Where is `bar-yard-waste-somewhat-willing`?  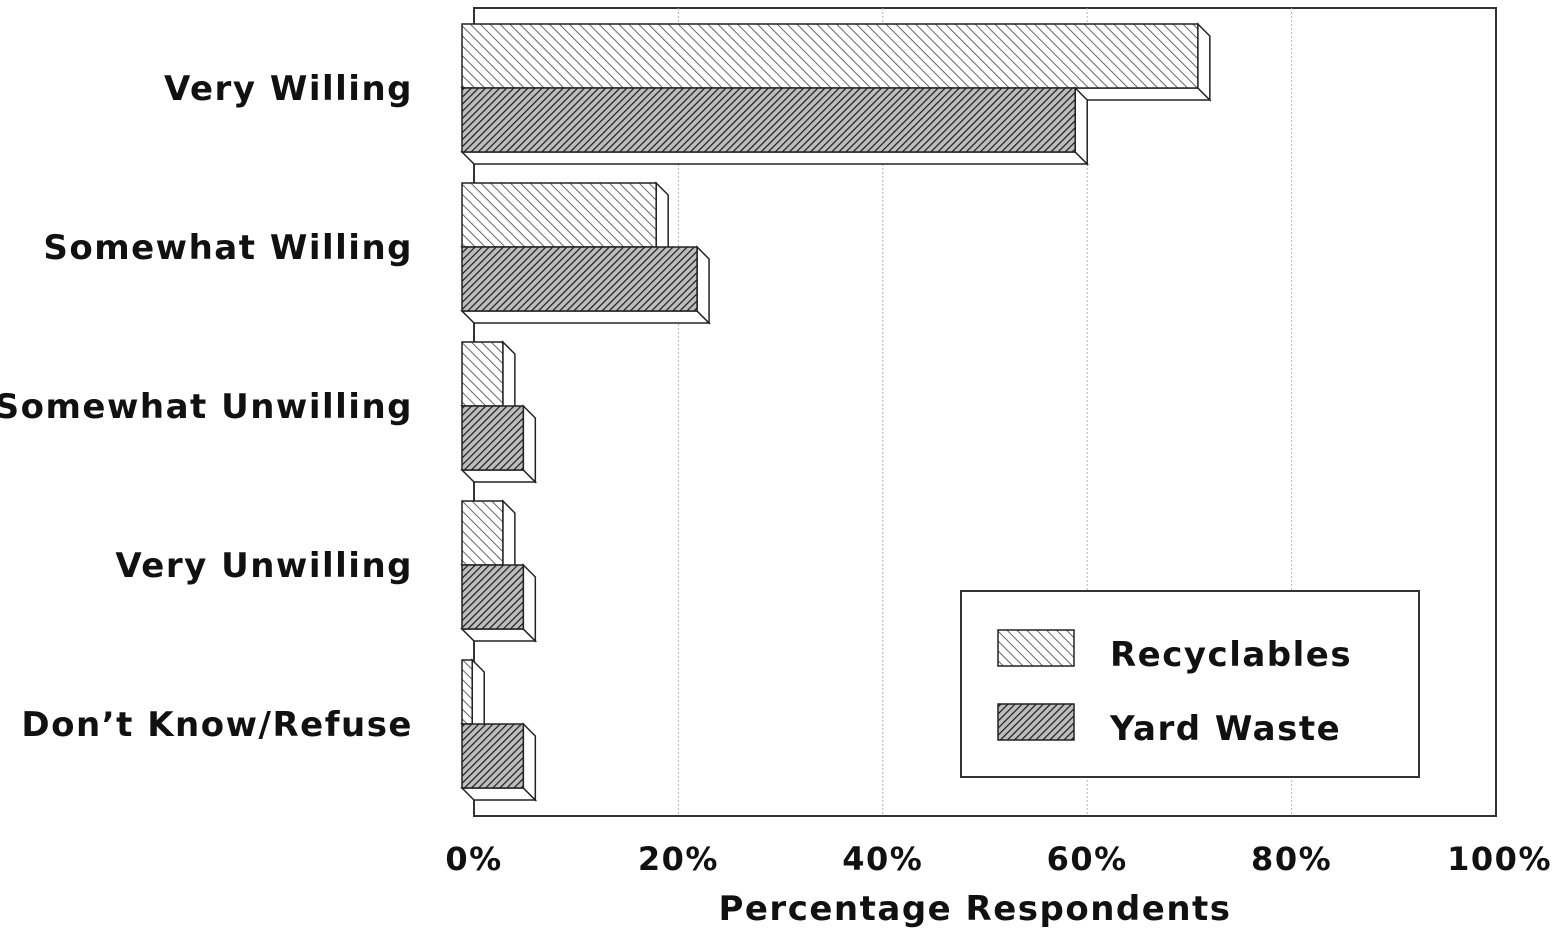
bar-yard-waste-somewhat-willing is located at coordinates (585, 285).